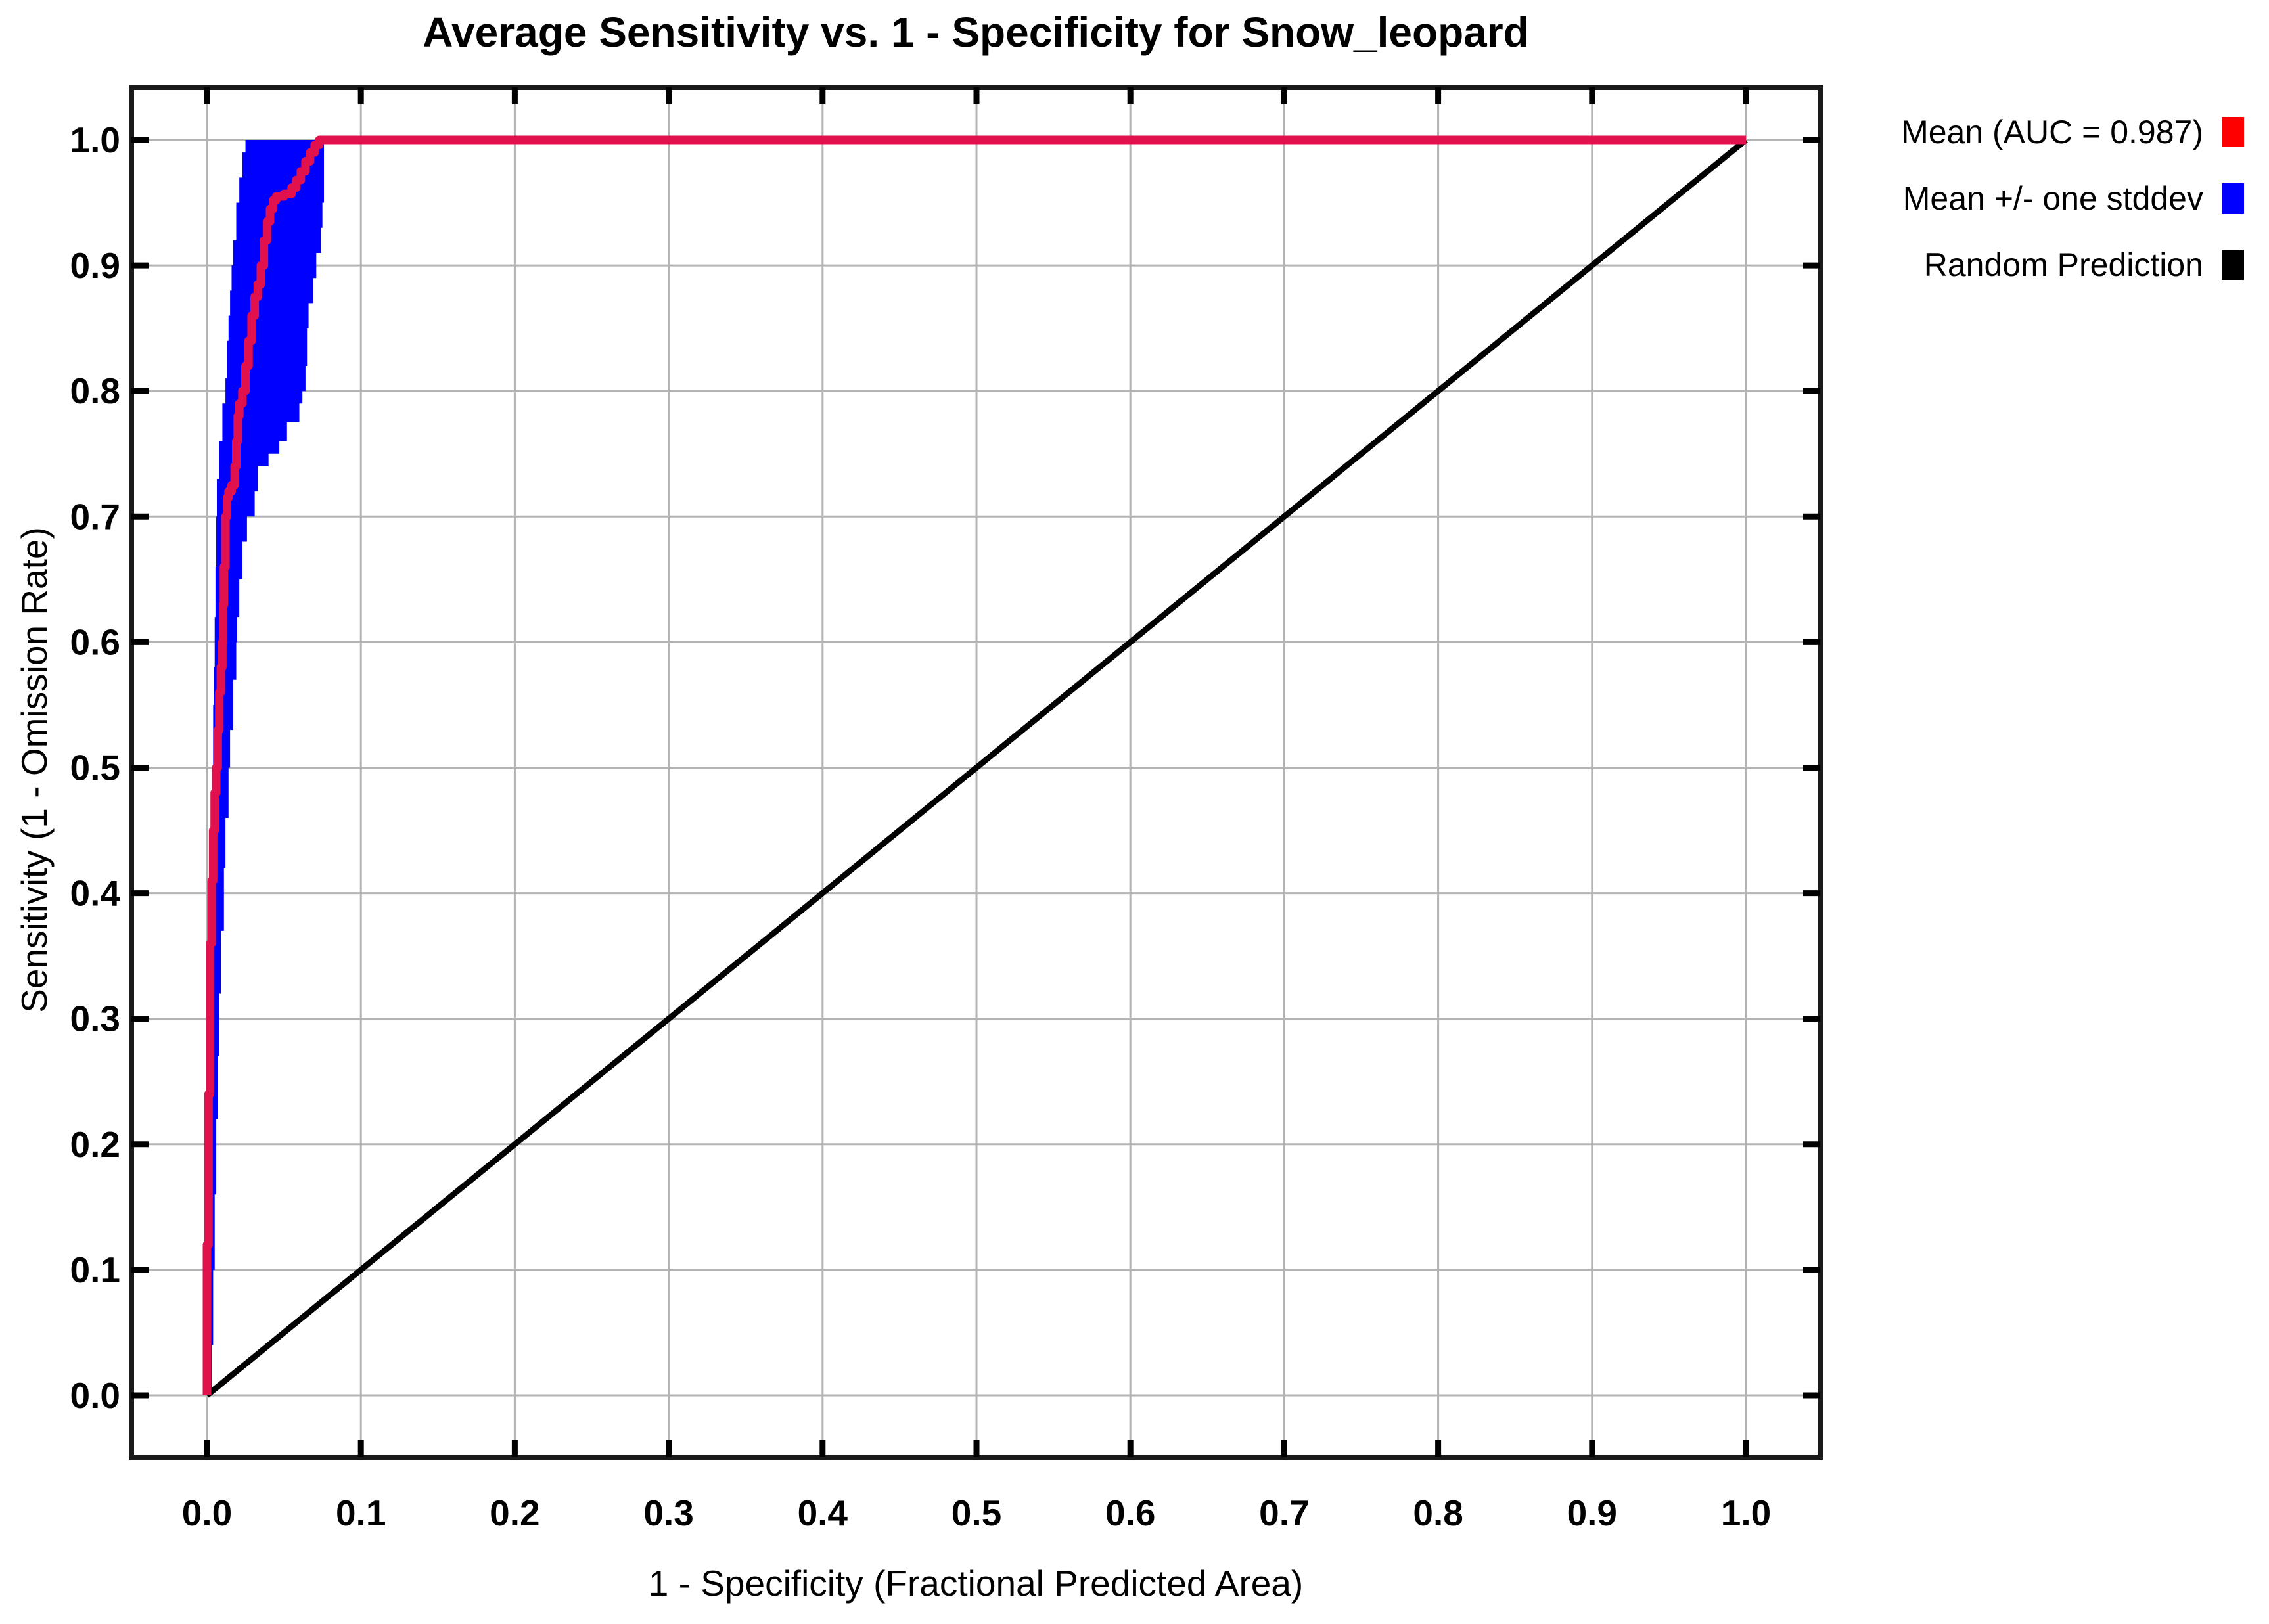 The width and height of the screenshot is (2269, 1624). I want to click on y-tick-label: 0.9, so click(95, 265).